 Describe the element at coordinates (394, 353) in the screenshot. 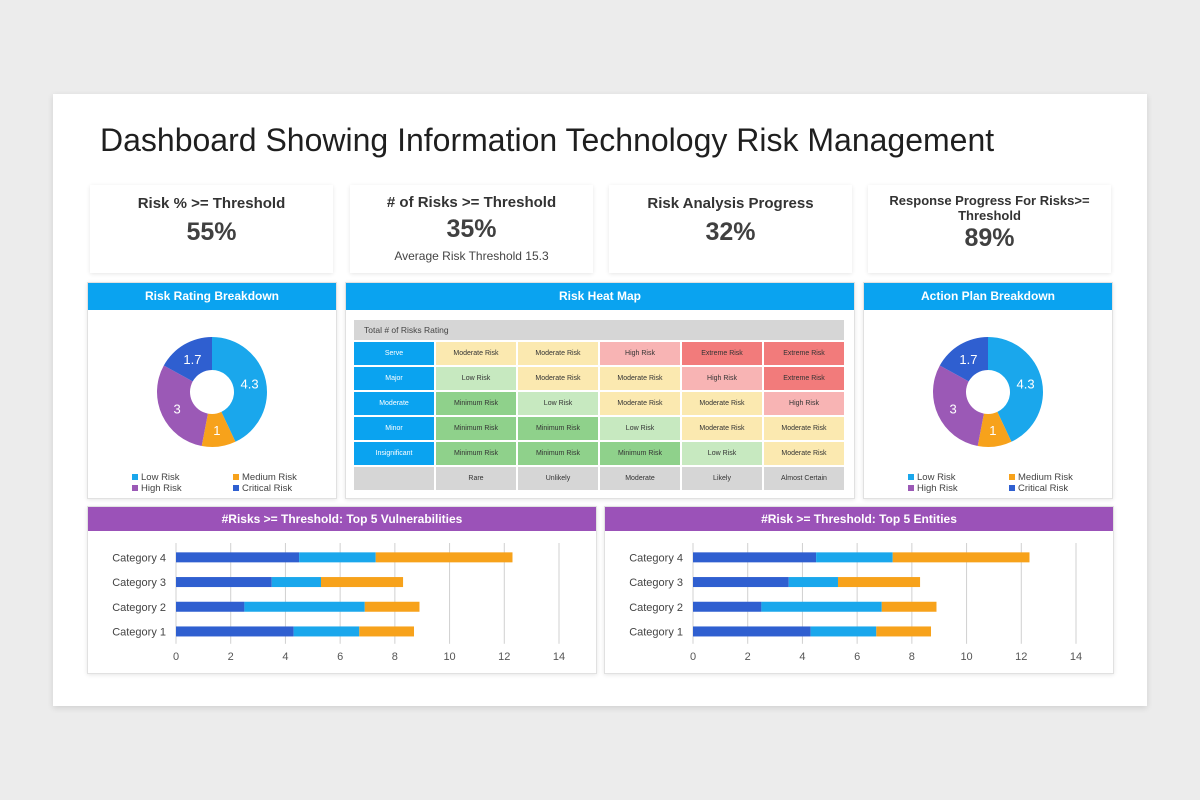

I see `heat-map-row-label: Serve` at that location.